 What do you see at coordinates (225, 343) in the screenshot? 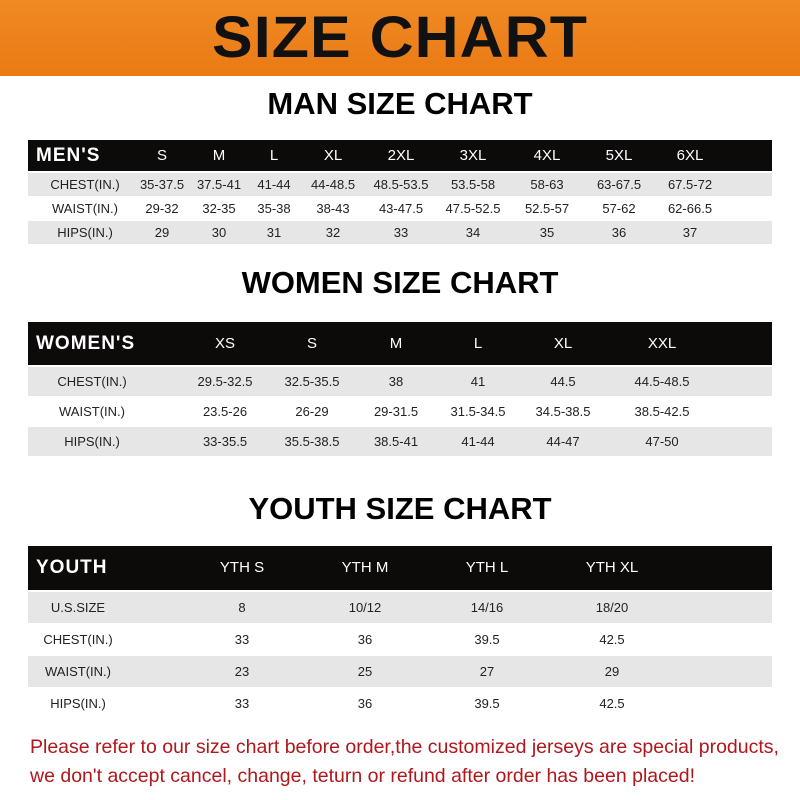
I see `size-header: XS` at bounding box center [225, 343].